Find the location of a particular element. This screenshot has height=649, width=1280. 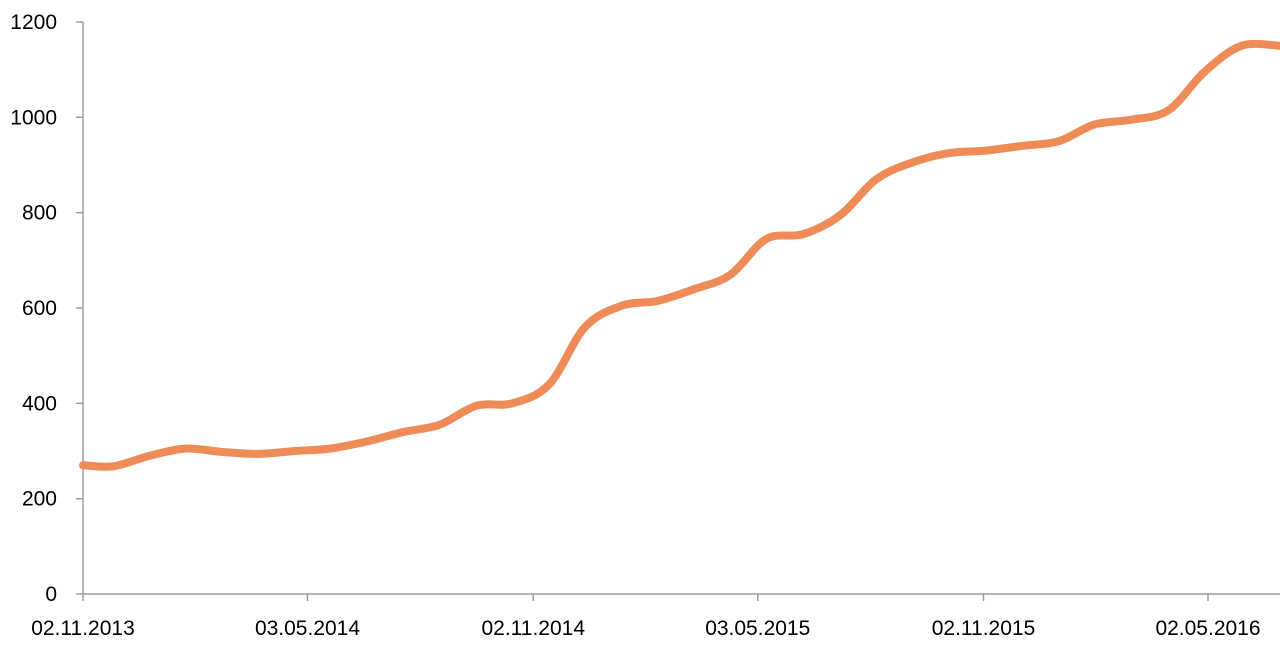

x-tick-label: 02.05.2016 is located at coordinates (1207, 628).